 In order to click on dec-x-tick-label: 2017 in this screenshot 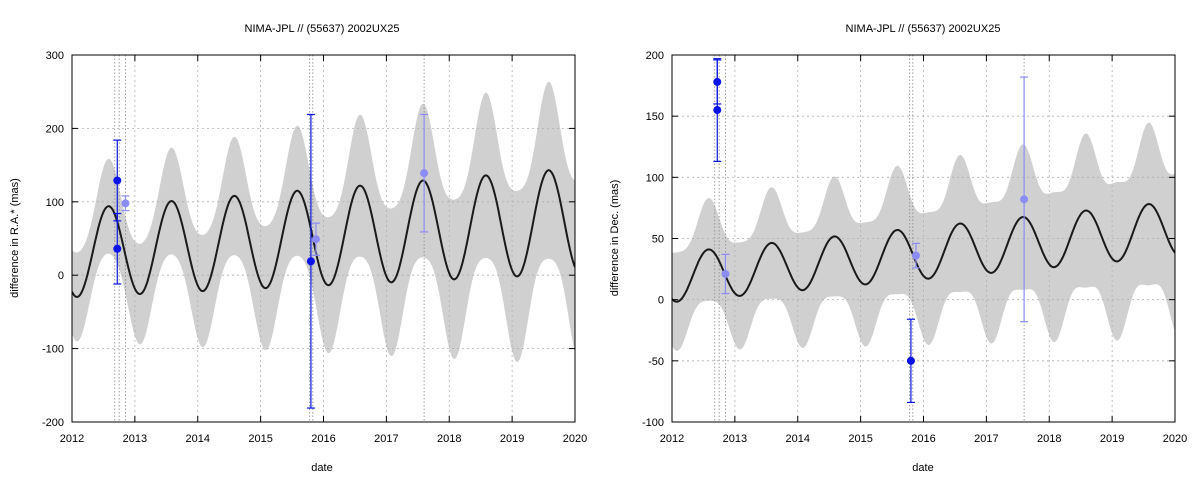, I will do `click(986, 439)`.